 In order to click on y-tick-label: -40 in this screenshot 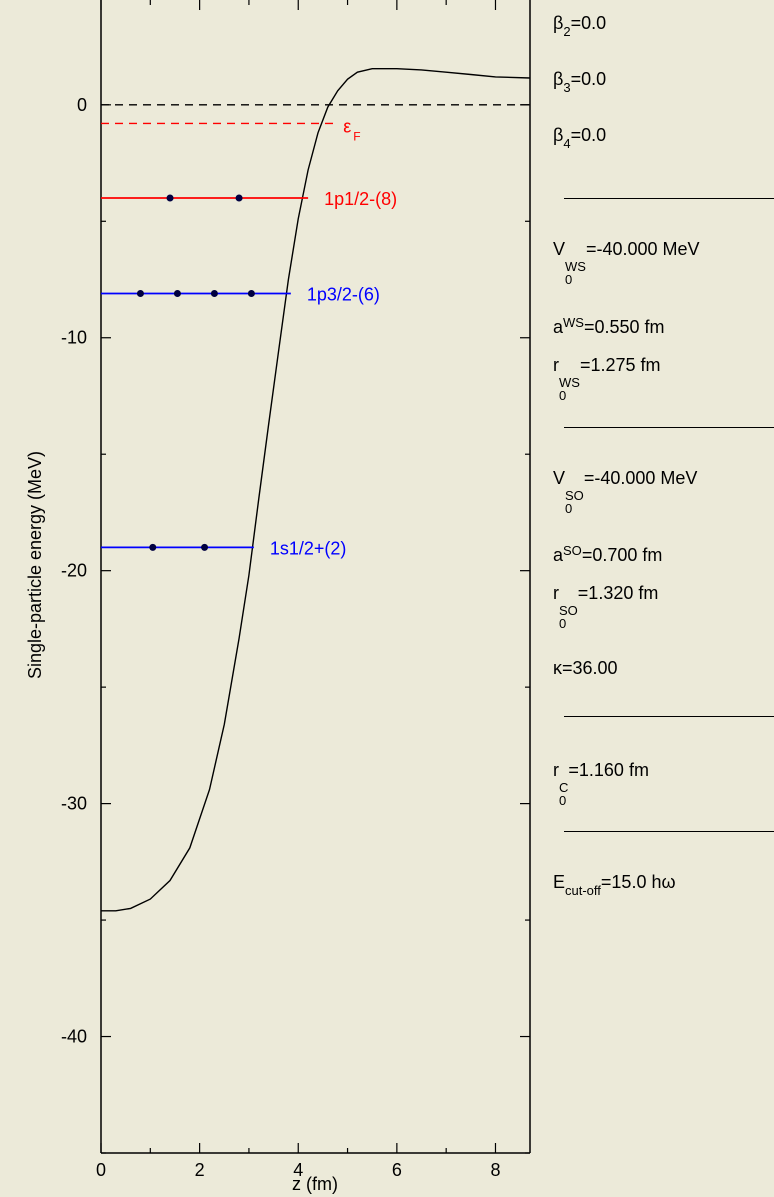, I will do `click(74, 1037)`.